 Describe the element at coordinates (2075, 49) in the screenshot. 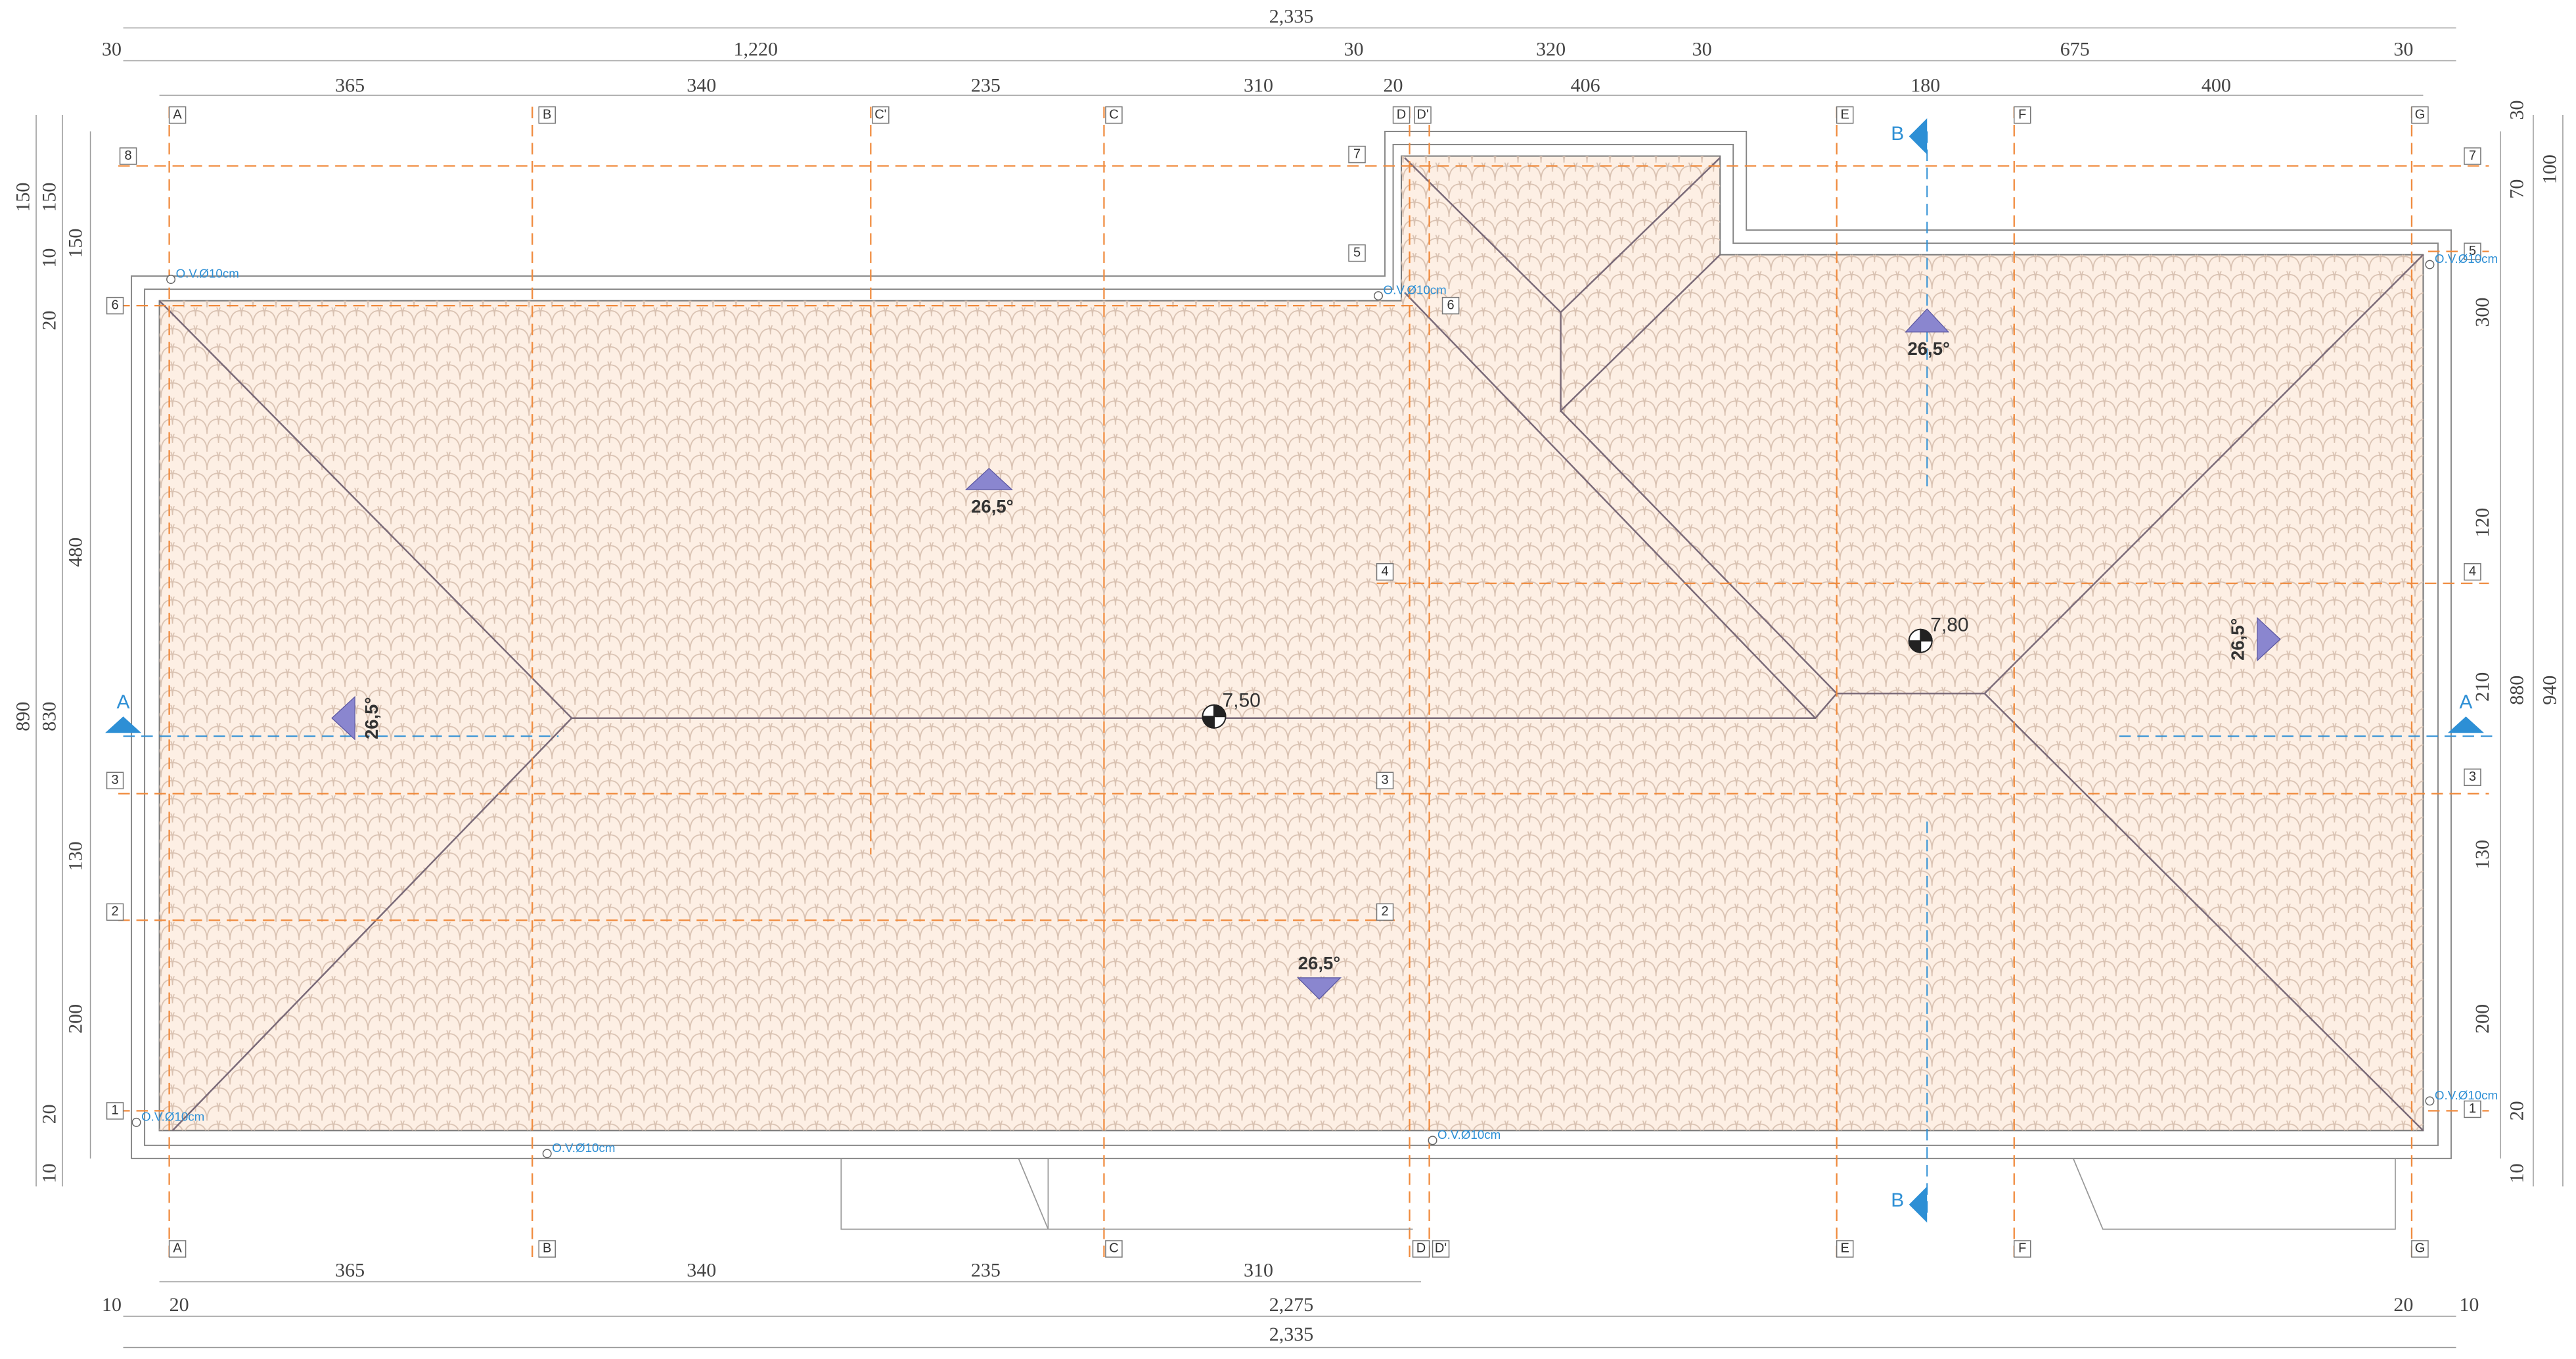

I see `dimension-label: 675` at that location.